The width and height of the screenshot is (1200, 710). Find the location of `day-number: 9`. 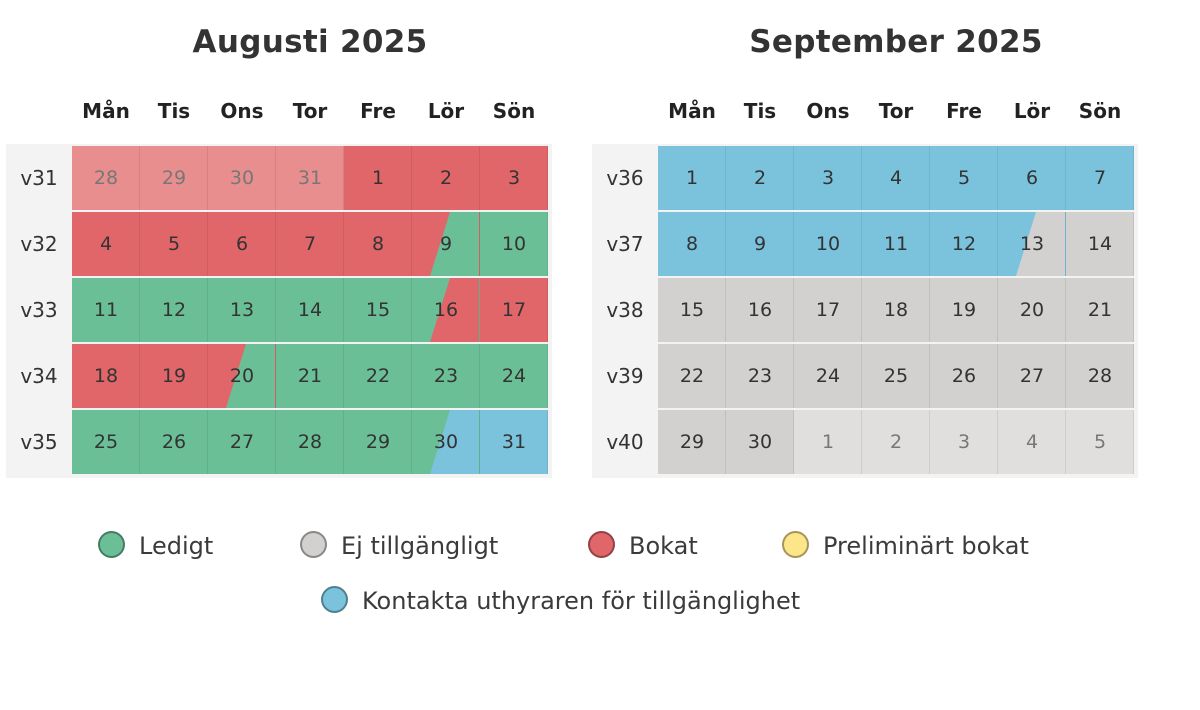

day-number: 9 is located at coordinates (760, 244).